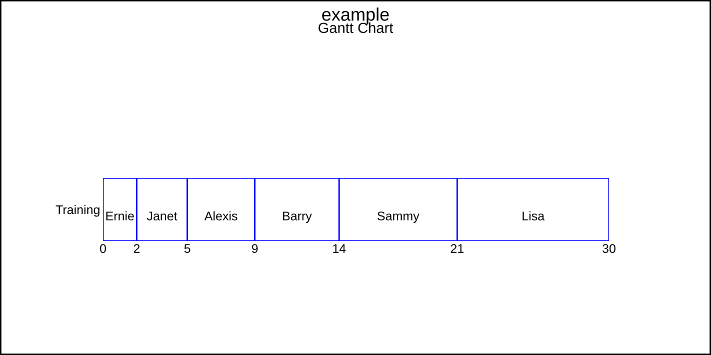  Describe the element at coordinates (103, 248) in the screenshot. I see `x-tick-label: 0` at that location.